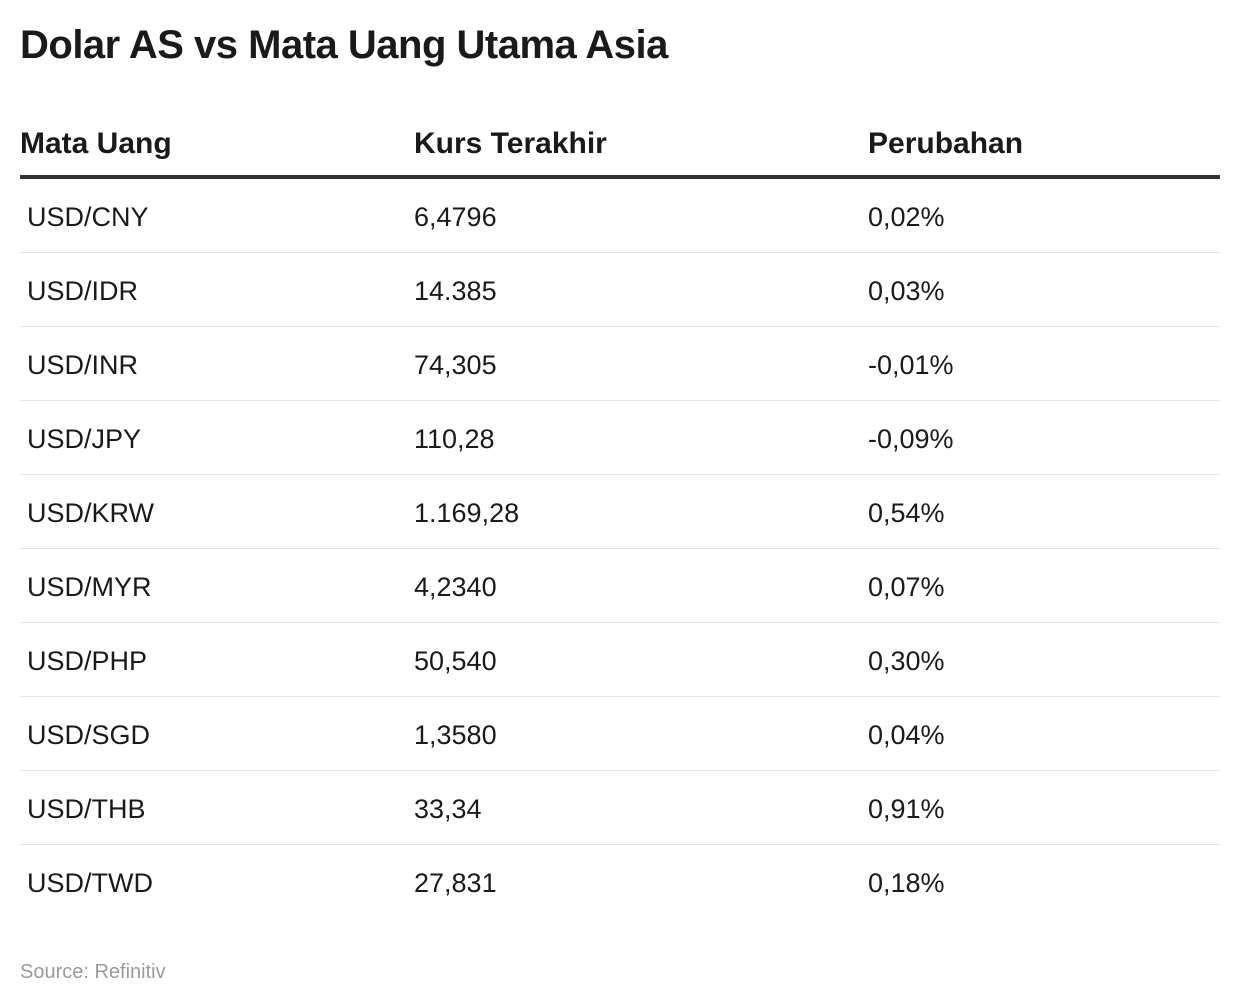  What do you see at coordinates (906, 217) in the screenshot?
I see `change-cell: 0,02%` at bounding box center [906, 217].